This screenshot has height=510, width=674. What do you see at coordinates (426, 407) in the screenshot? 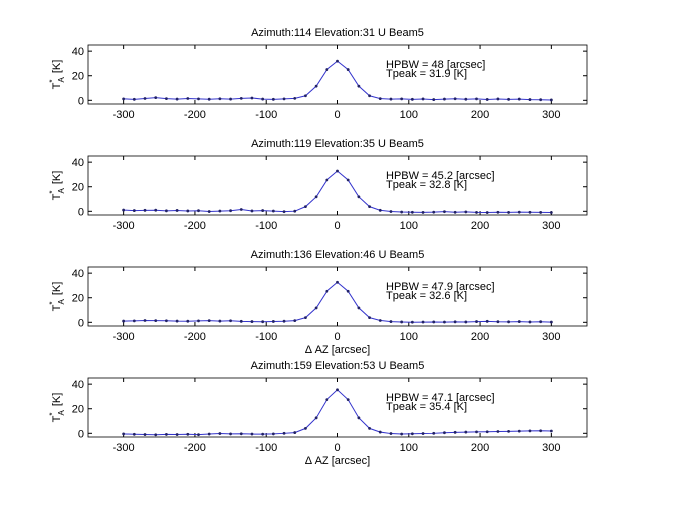
I see `annotation: Tpeak = 35.4 [K]` at bounding box center [426, 407].